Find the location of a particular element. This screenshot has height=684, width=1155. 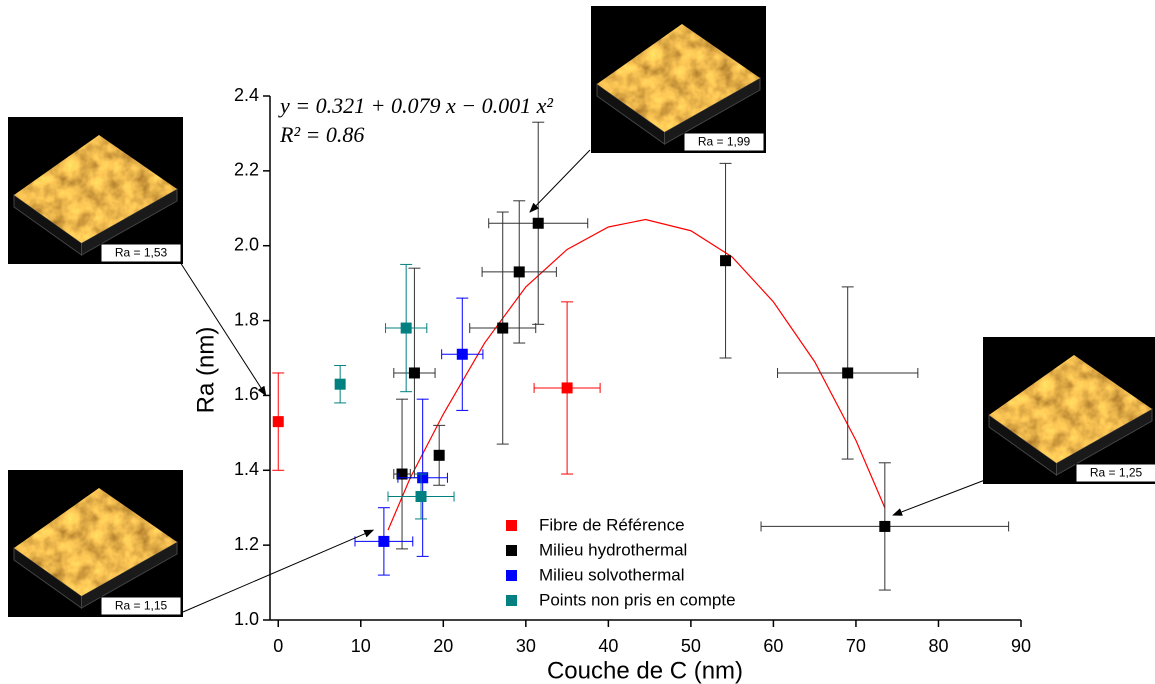

afm-image: Ra = 1,25 is located at coordinates (1069, 410).